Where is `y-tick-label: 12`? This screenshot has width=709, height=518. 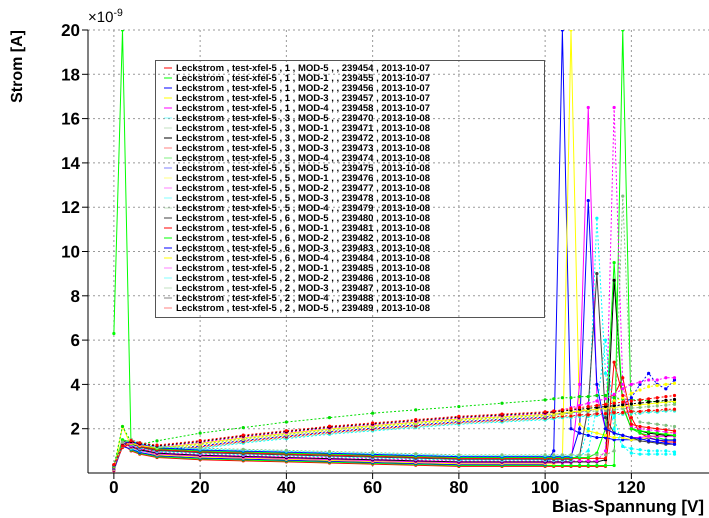 y-tick-label: 12 is located at coordinates (70, 208).